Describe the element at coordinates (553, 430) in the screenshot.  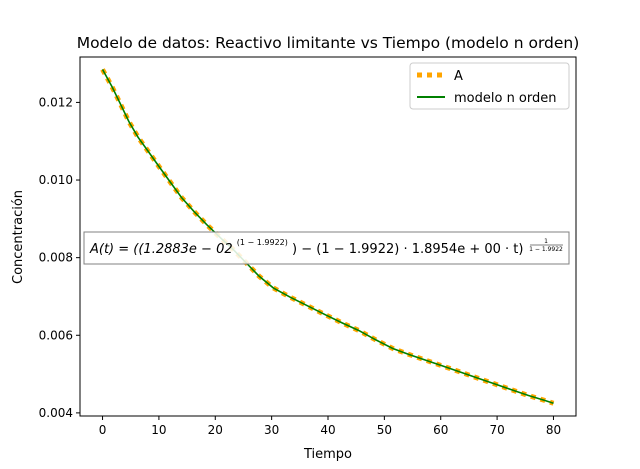
I see `x-tick-label: 80` at that location.